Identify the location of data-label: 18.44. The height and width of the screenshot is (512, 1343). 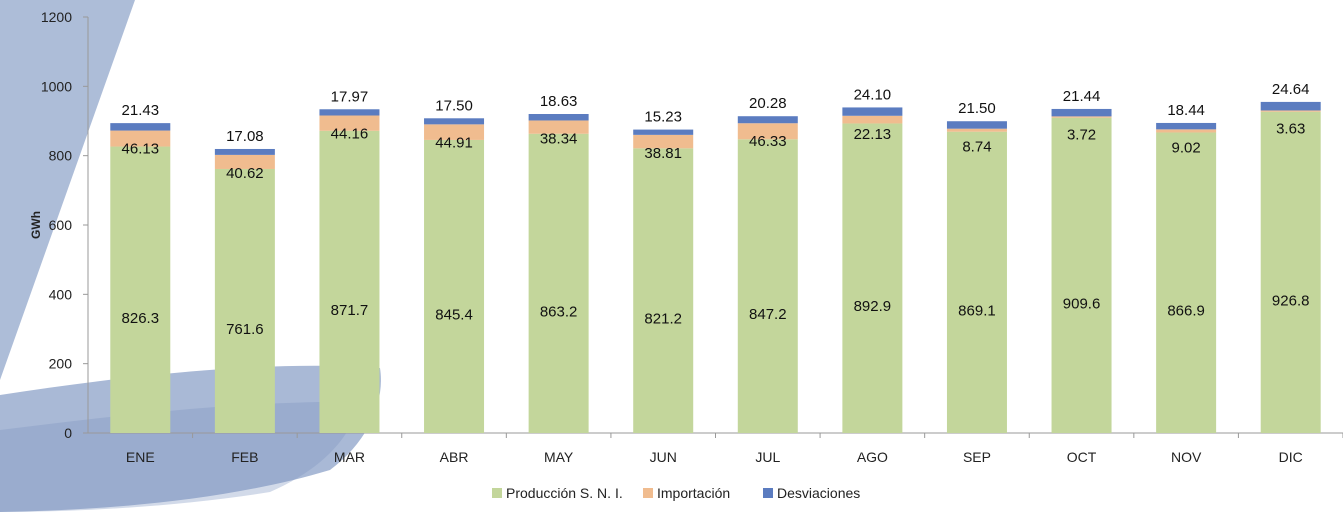
(1186, 110).